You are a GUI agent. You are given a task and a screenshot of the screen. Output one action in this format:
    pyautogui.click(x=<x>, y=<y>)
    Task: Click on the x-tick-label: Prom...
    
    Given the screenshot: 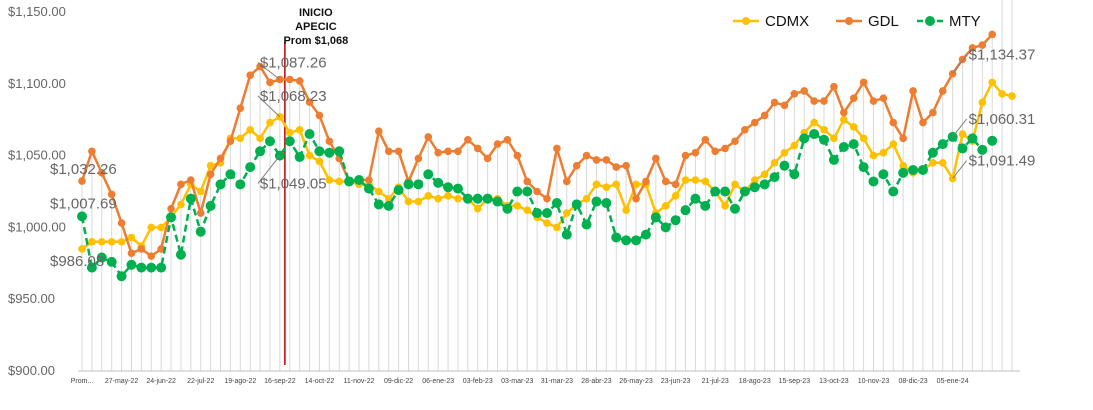 What is the action you would take?
    pyautogui.click(x=82, y=381)
    